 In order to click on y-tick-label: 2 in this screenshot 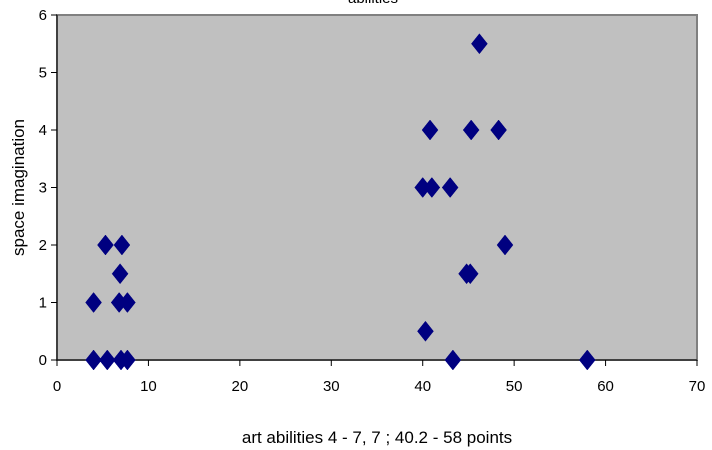, I will do `click(43, 245)`.